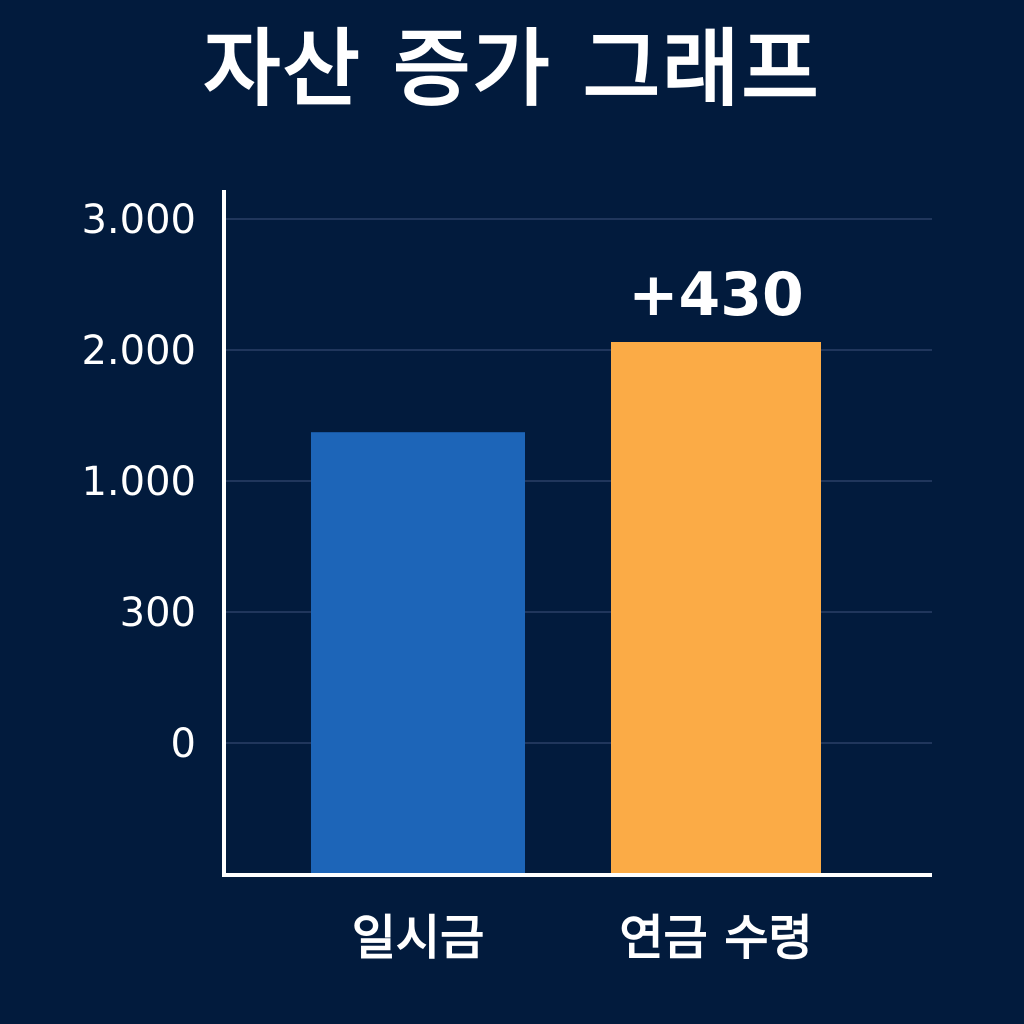 This screenshot has height=1024, width=1024. I want to click on y-tick-label: 2.000, so click(138, 351).